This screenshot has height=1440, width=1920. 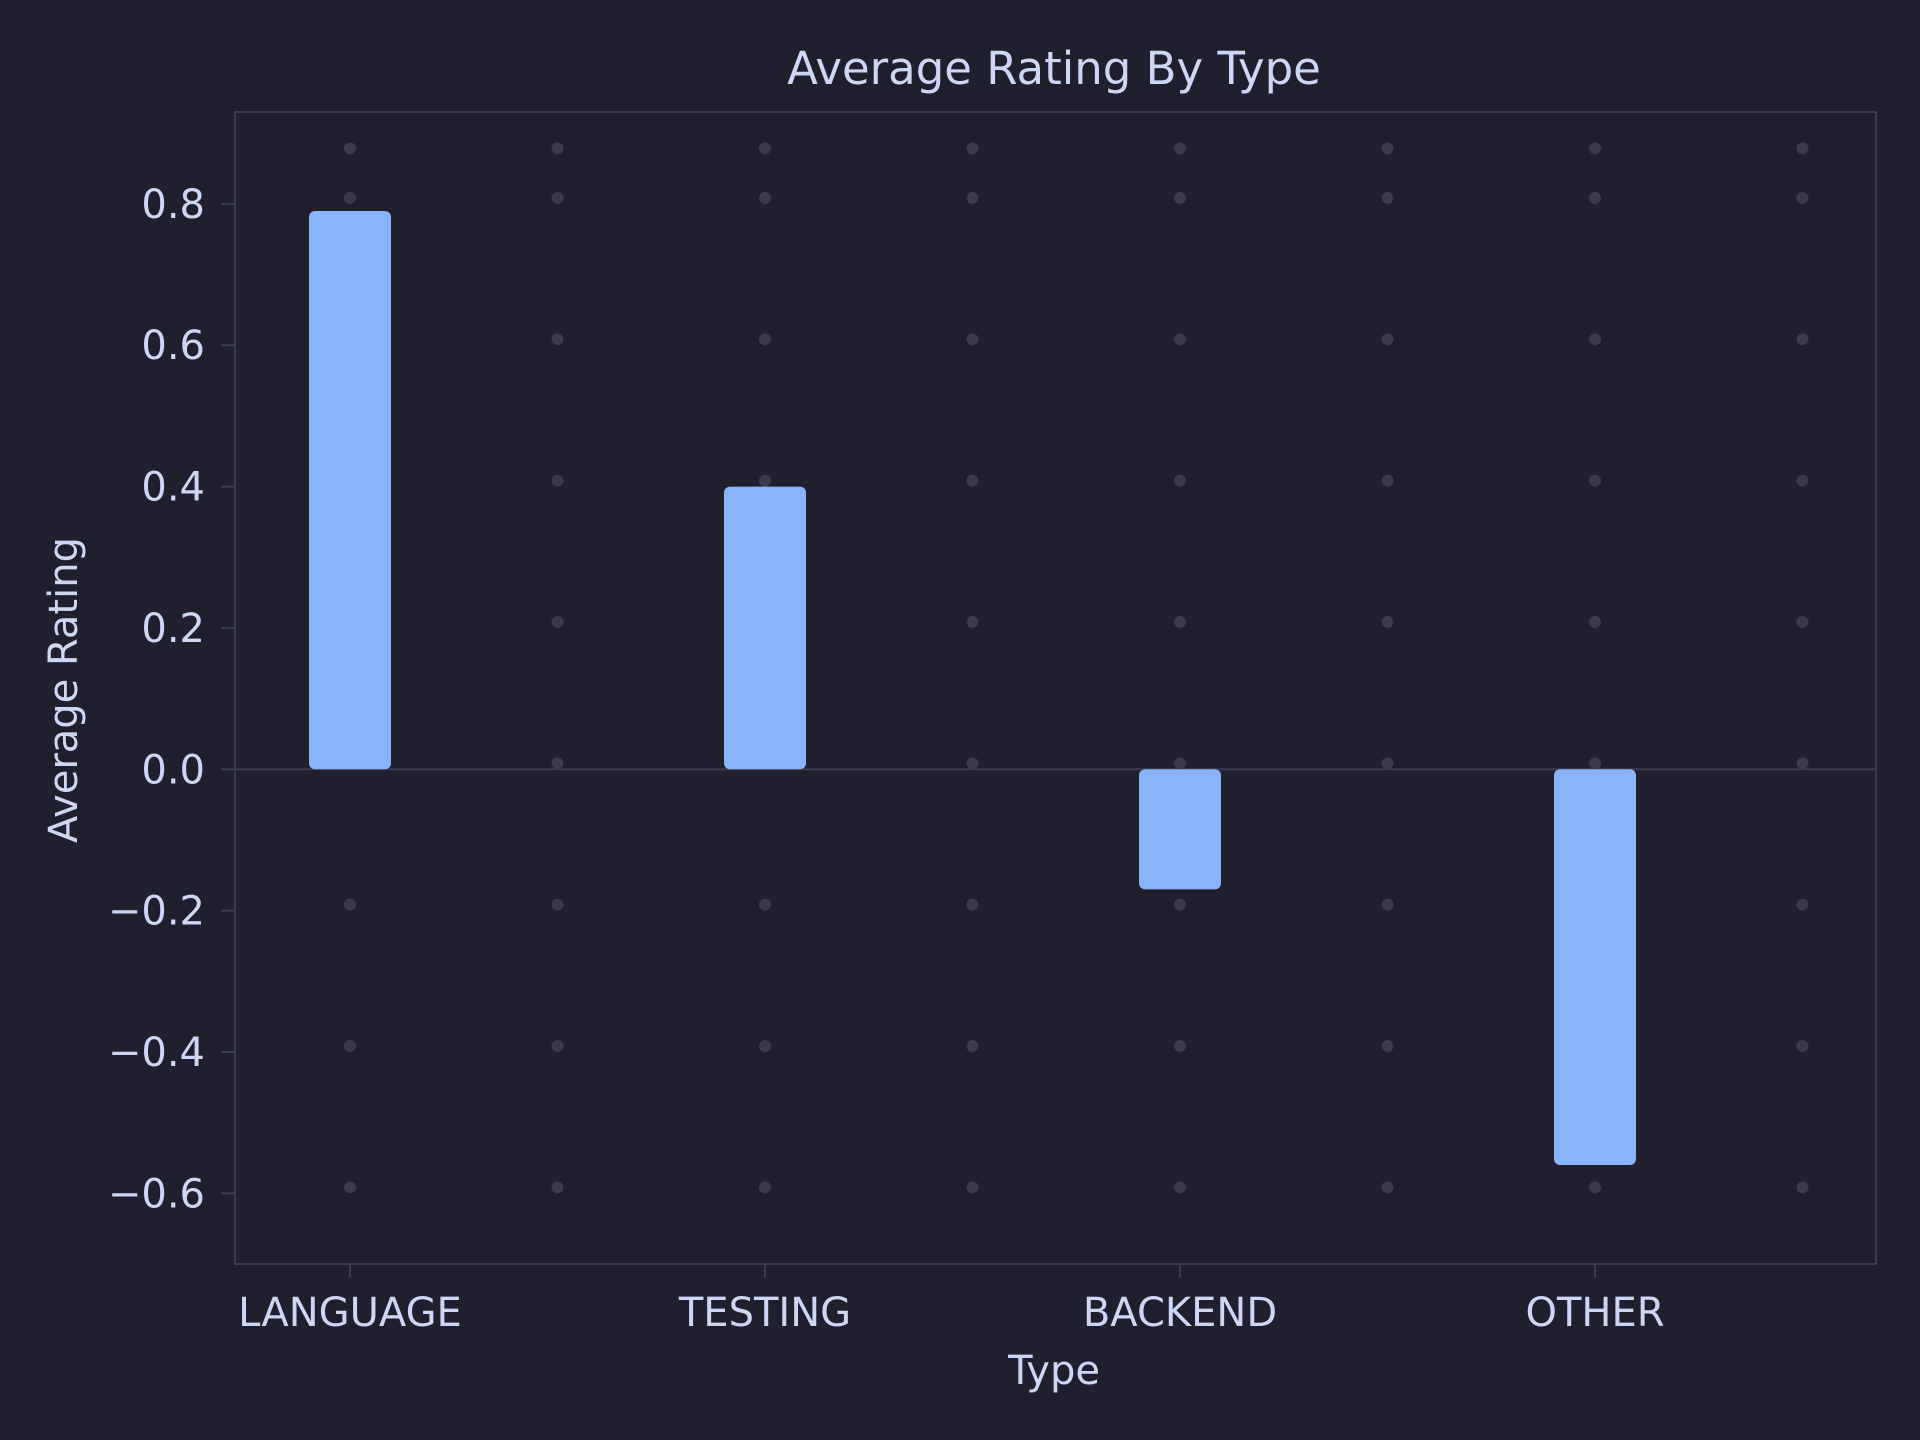 What do you see at coordinates (173, 346) in the screenshot?
I see `y-tick-label: 0.6` at bounding box center [173, 346].